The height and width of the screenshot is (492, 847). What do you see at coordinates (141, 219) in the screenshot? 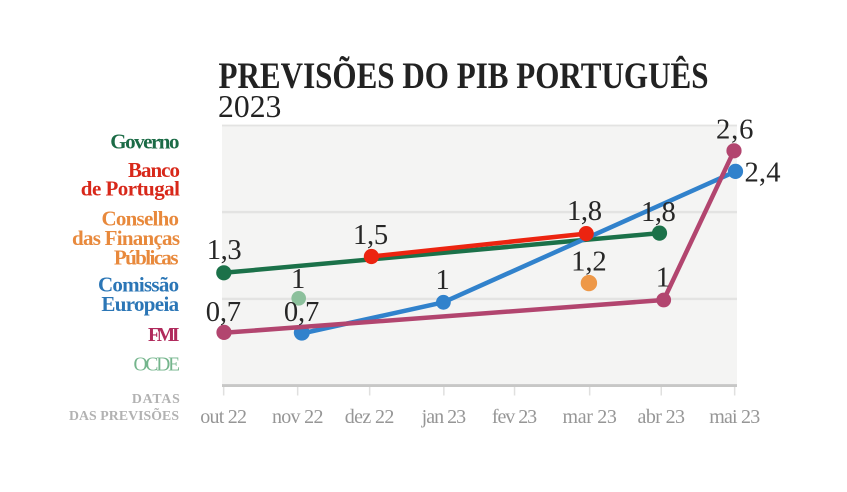
I see `svg-text: Conselho` at bounding box center [141, 219].